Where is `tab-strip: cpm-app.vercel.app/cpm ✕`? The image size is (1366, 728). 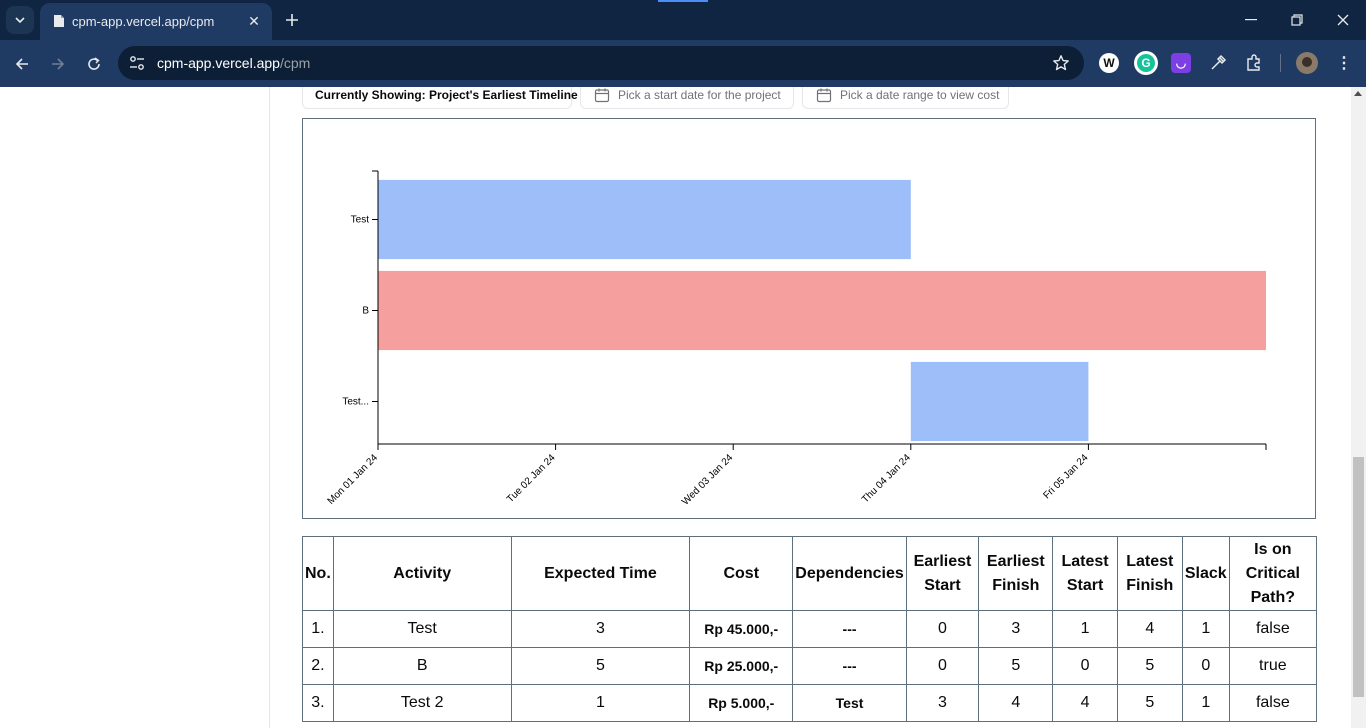
tab-strip: cpm-app.vercel.app/cpm ✕ is located at coordinates (683, 20).